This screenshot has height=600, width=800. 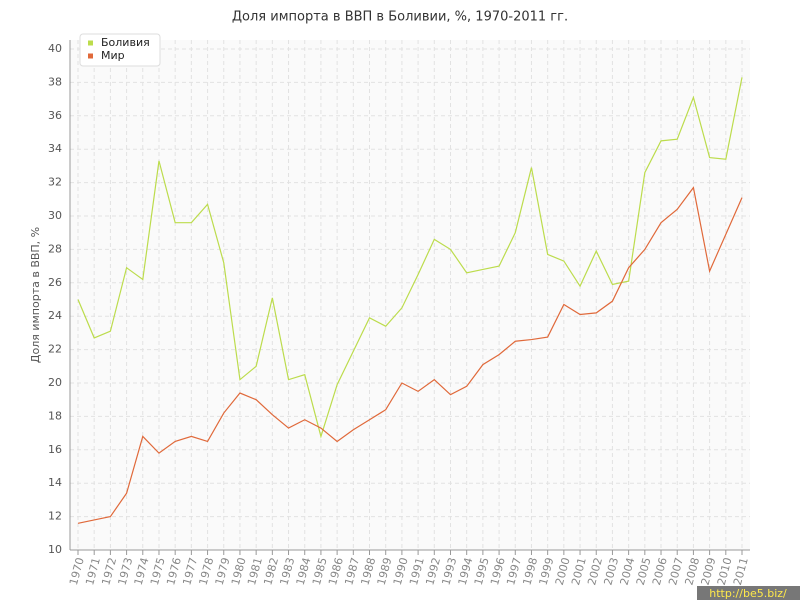 What do you see at coordinates (55, 315) in the screenshot?
I see `y-tick-label: 24` at bounding box center [55, 315].